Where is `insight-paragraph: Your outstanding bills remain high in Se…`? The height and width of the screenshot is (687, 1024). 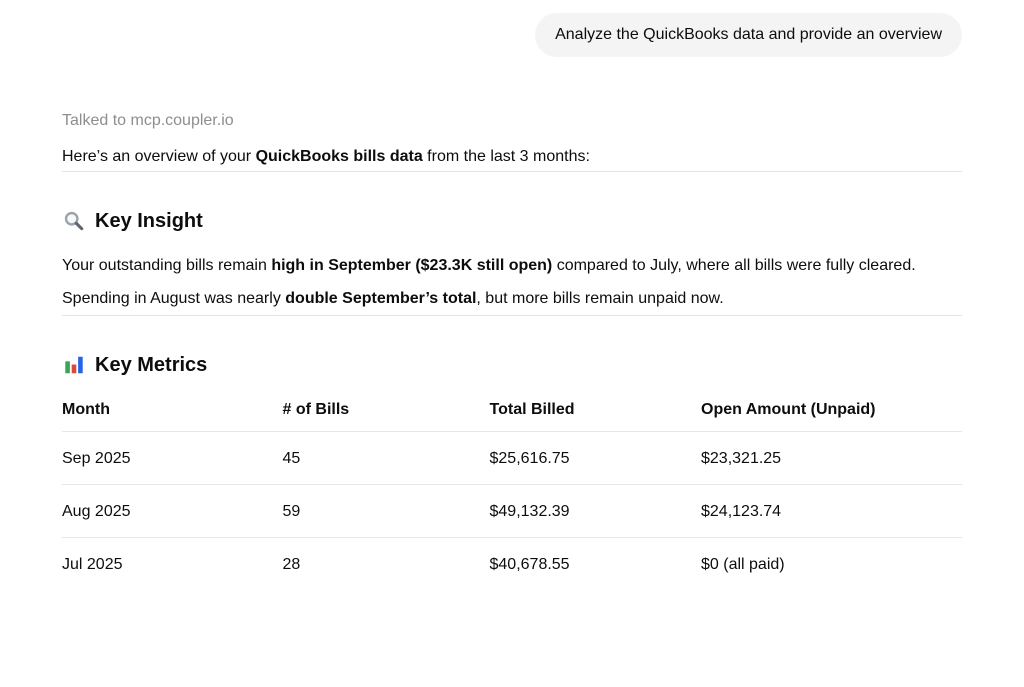 insight-paragraph: Your outstanding bills remain high in Se… is located at coordinates (512, 282).